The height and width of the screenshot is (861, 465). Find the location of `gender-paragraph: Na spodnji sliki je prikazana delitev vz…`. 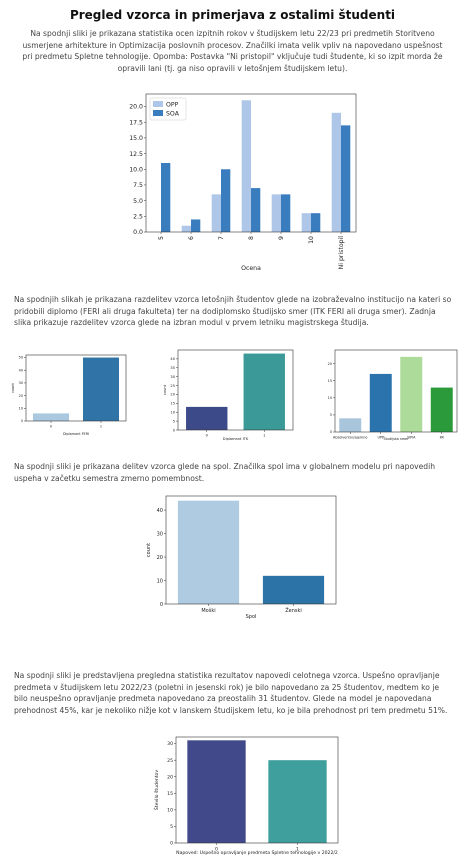

gender-paragraph: Na spodnji sliki je prikazana delitev vz… is located at coordinates (225, 472).